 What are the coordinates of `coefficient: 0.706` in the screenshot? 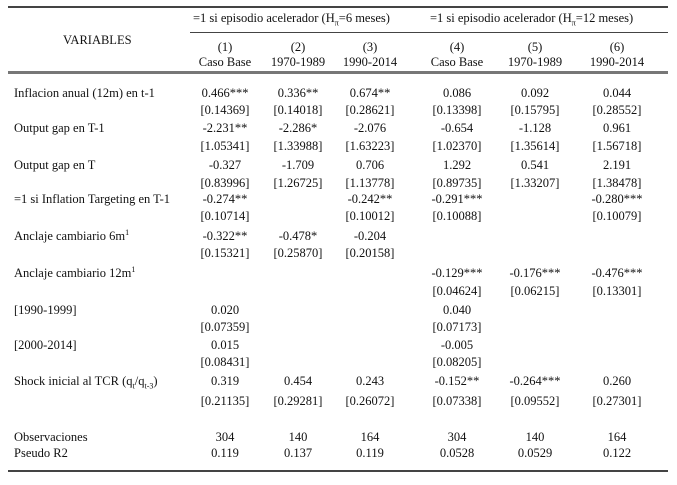 It's located at (370, 165).